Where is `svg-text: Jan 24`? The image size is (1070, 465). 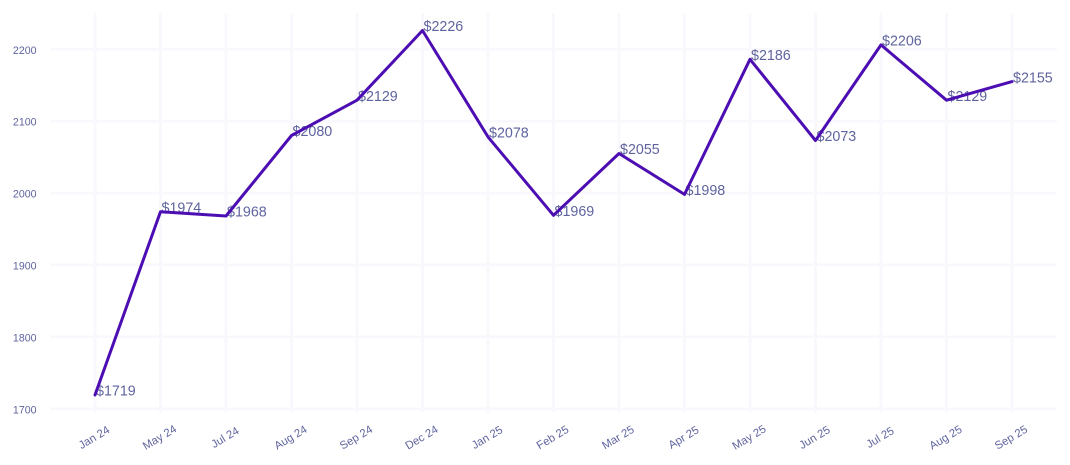 svg-text: Jan 24 is located at coordinates (94, 438).